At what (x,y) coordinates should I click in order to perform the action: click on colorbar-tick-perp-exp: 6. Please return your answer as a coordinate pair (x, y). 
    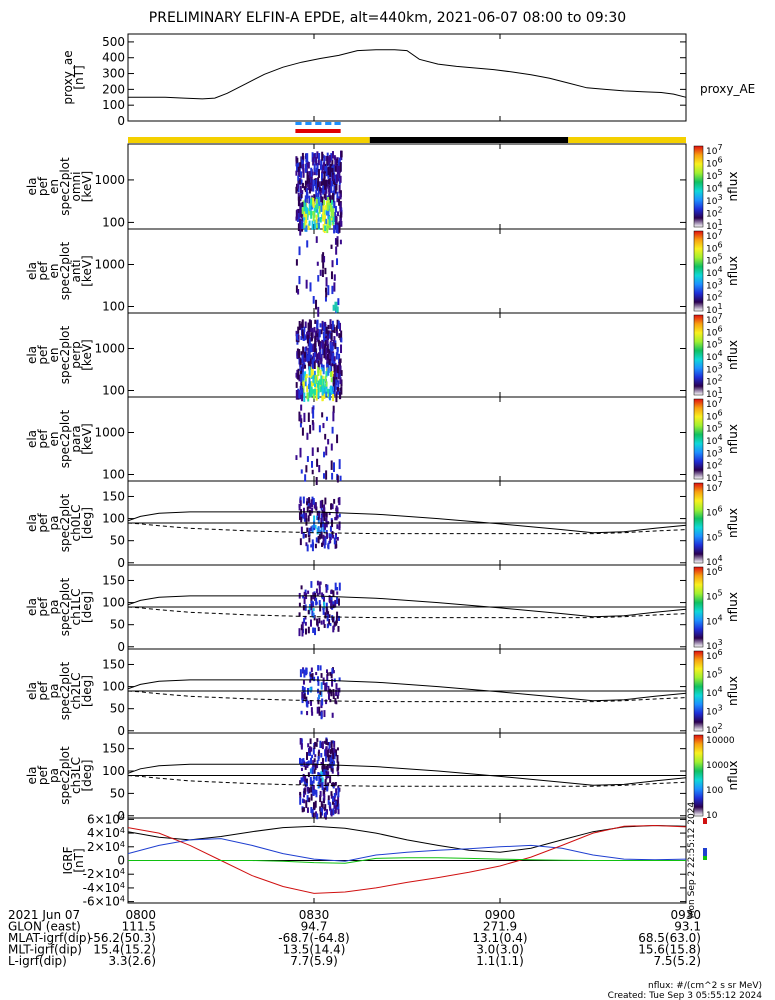
    Looking at the image, I should click on (719, 328).